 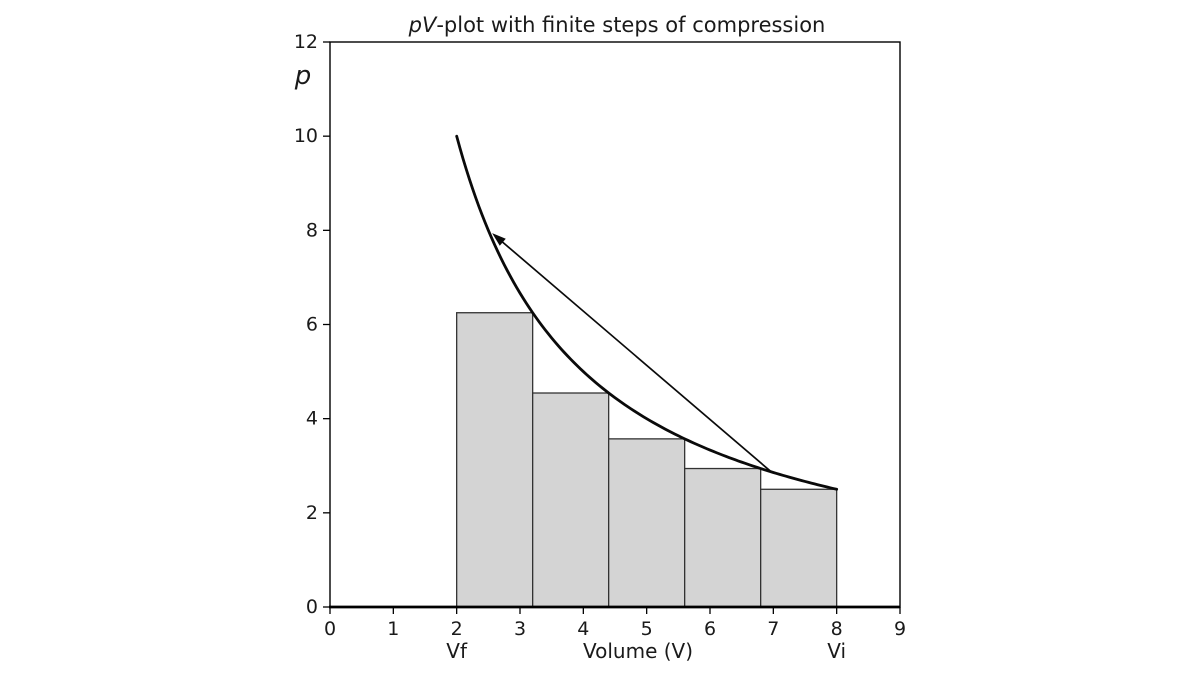 What do you see at coordinates (306, 42) in the screenshot?
I see `y-tick-label: 12` at bounding box center [306, 42].